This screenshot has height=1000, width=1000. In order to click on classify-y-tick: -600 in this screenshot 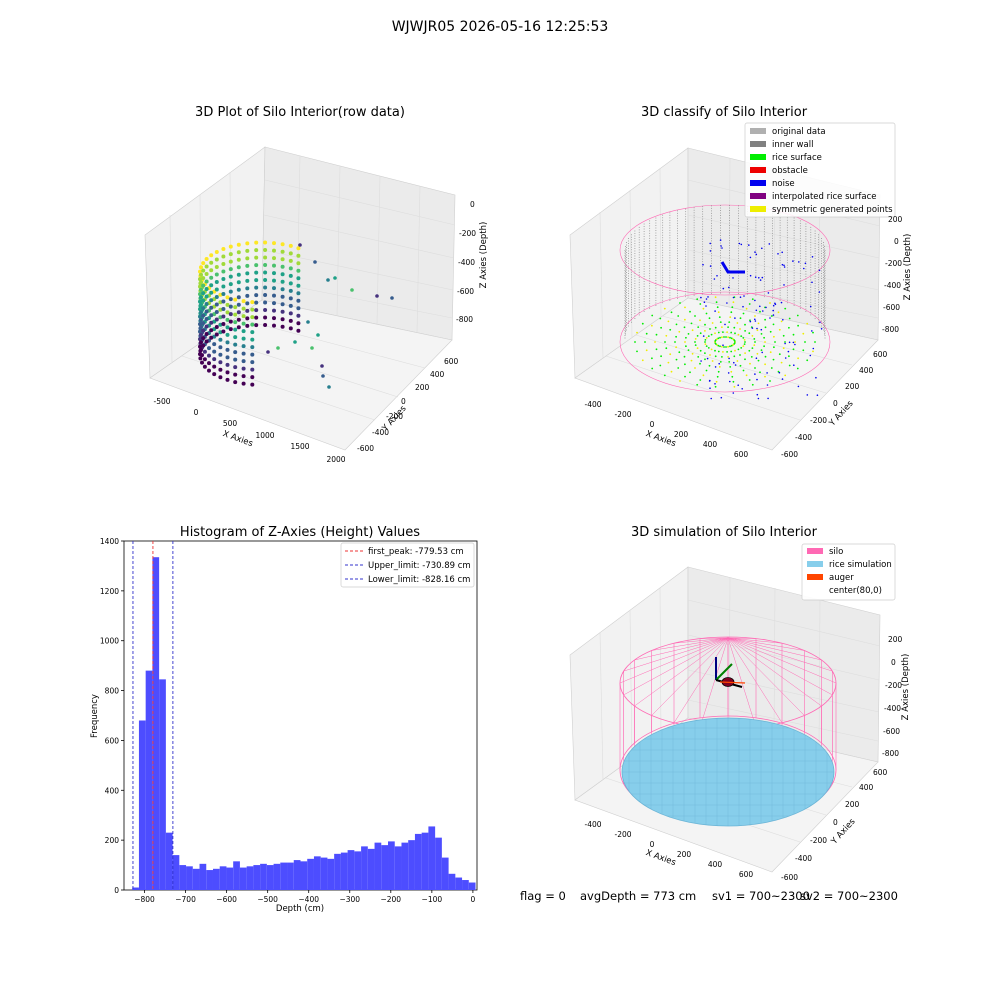, I will do `click(789, 454)`.